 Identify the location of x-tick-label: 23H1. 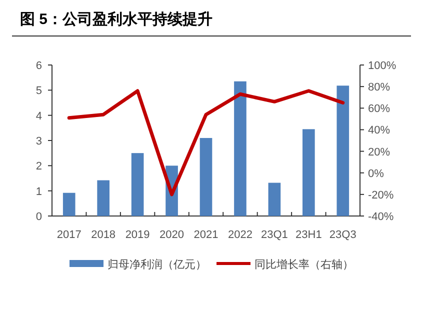
(309, 235).